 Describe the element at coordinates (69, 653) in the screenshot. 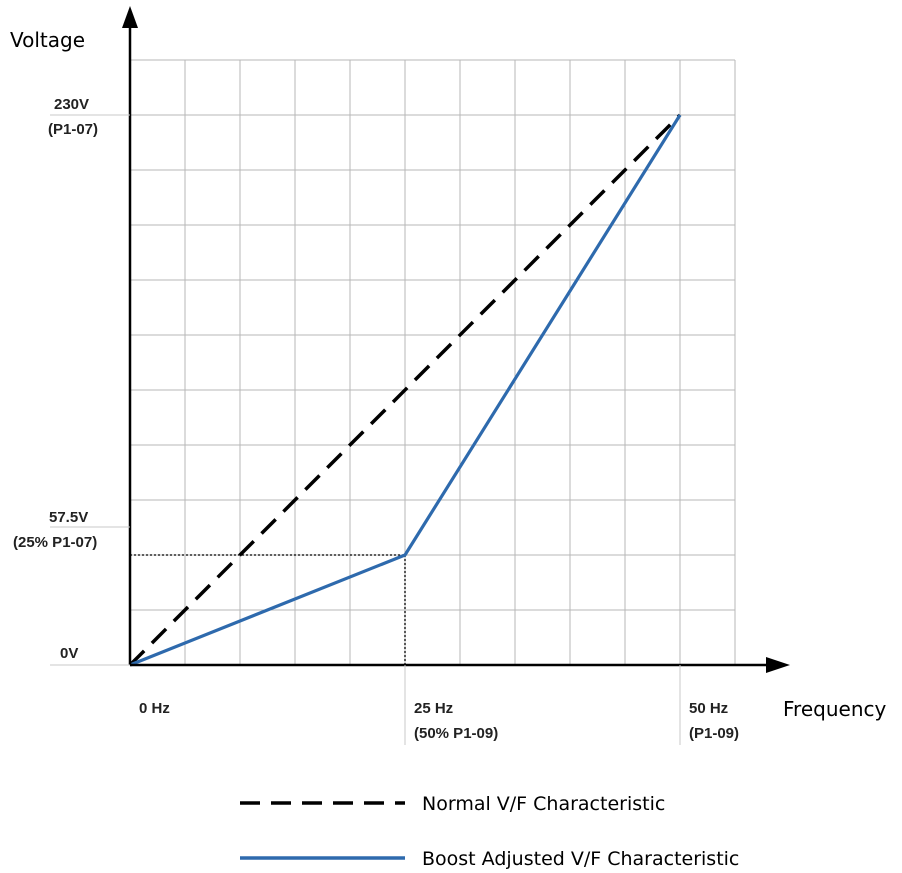

I see `y-tick-label: 0V` at that location.